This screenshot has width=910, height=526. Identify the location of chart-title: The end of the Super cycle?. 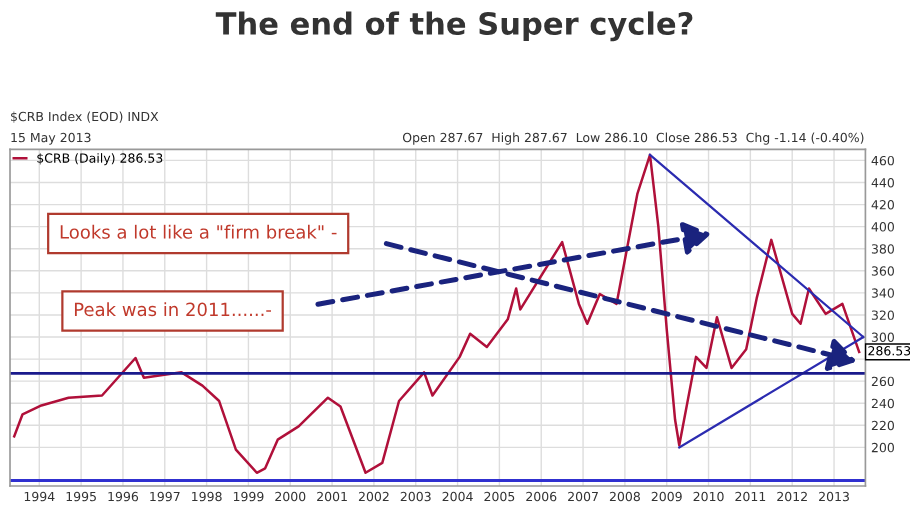
(454, 26).